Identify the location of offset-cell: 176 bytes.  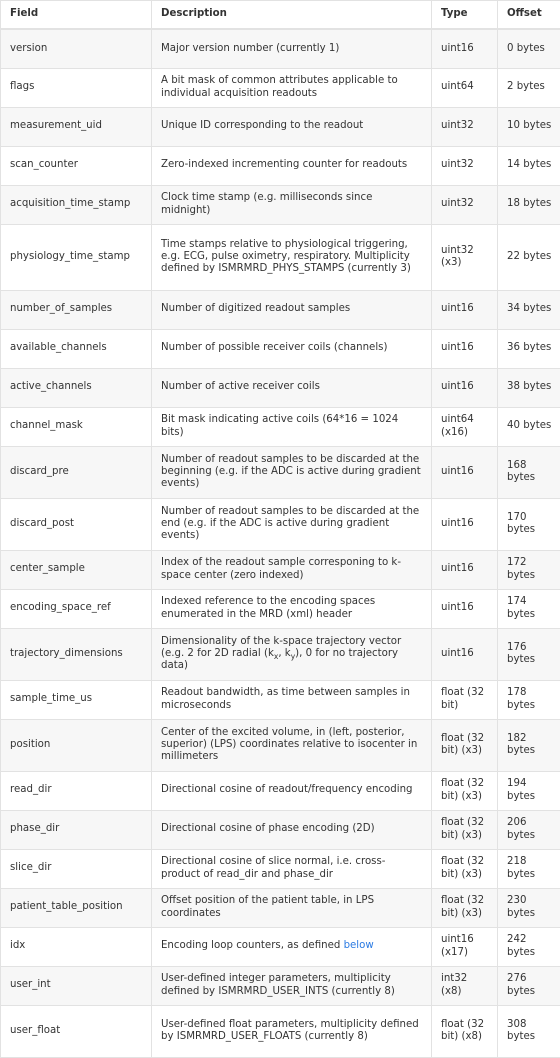
(528, 654).